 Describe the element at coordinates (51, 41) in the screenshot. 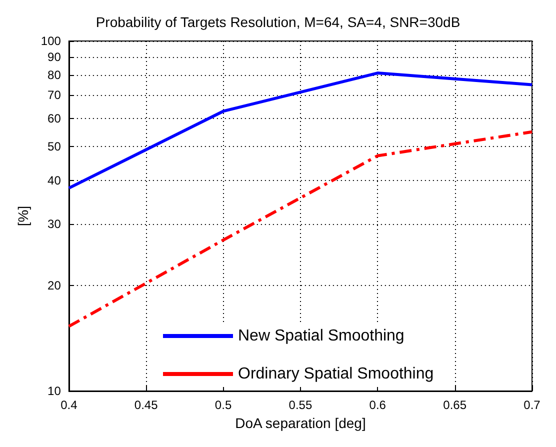

I see `y-tick-label: 100` at that location.